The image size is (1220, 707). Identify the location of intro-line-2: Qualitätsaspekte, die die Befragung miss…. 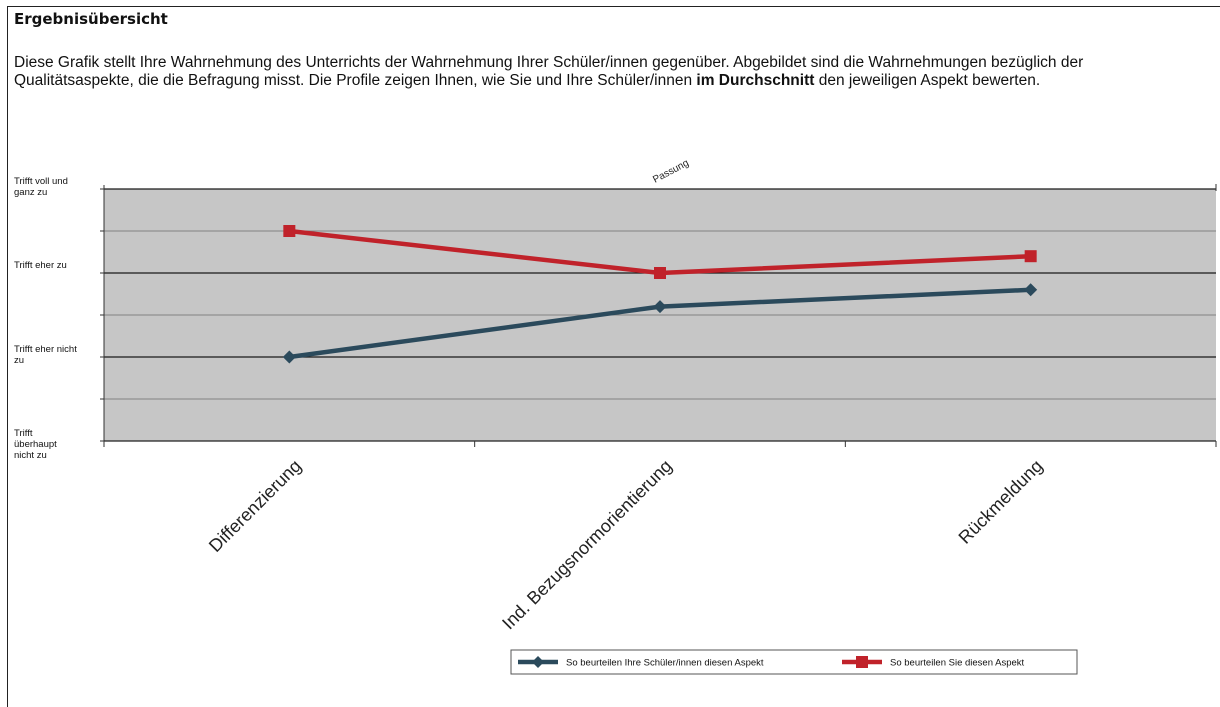
(617, 81).